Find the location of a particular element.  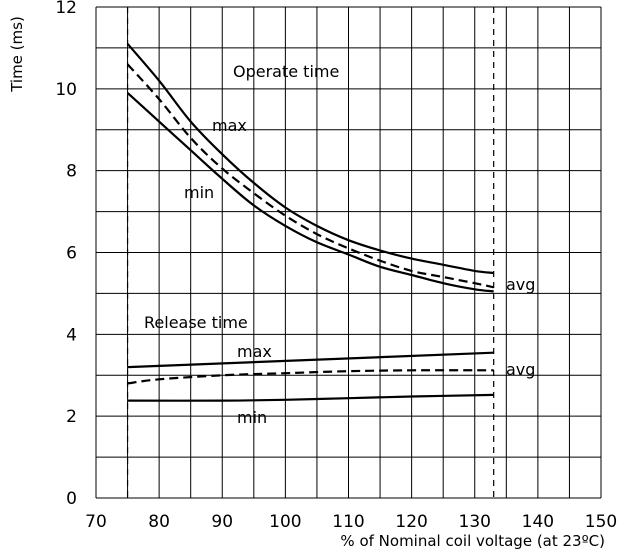

release-time-label: Release time is located at coordinates (196, 322).